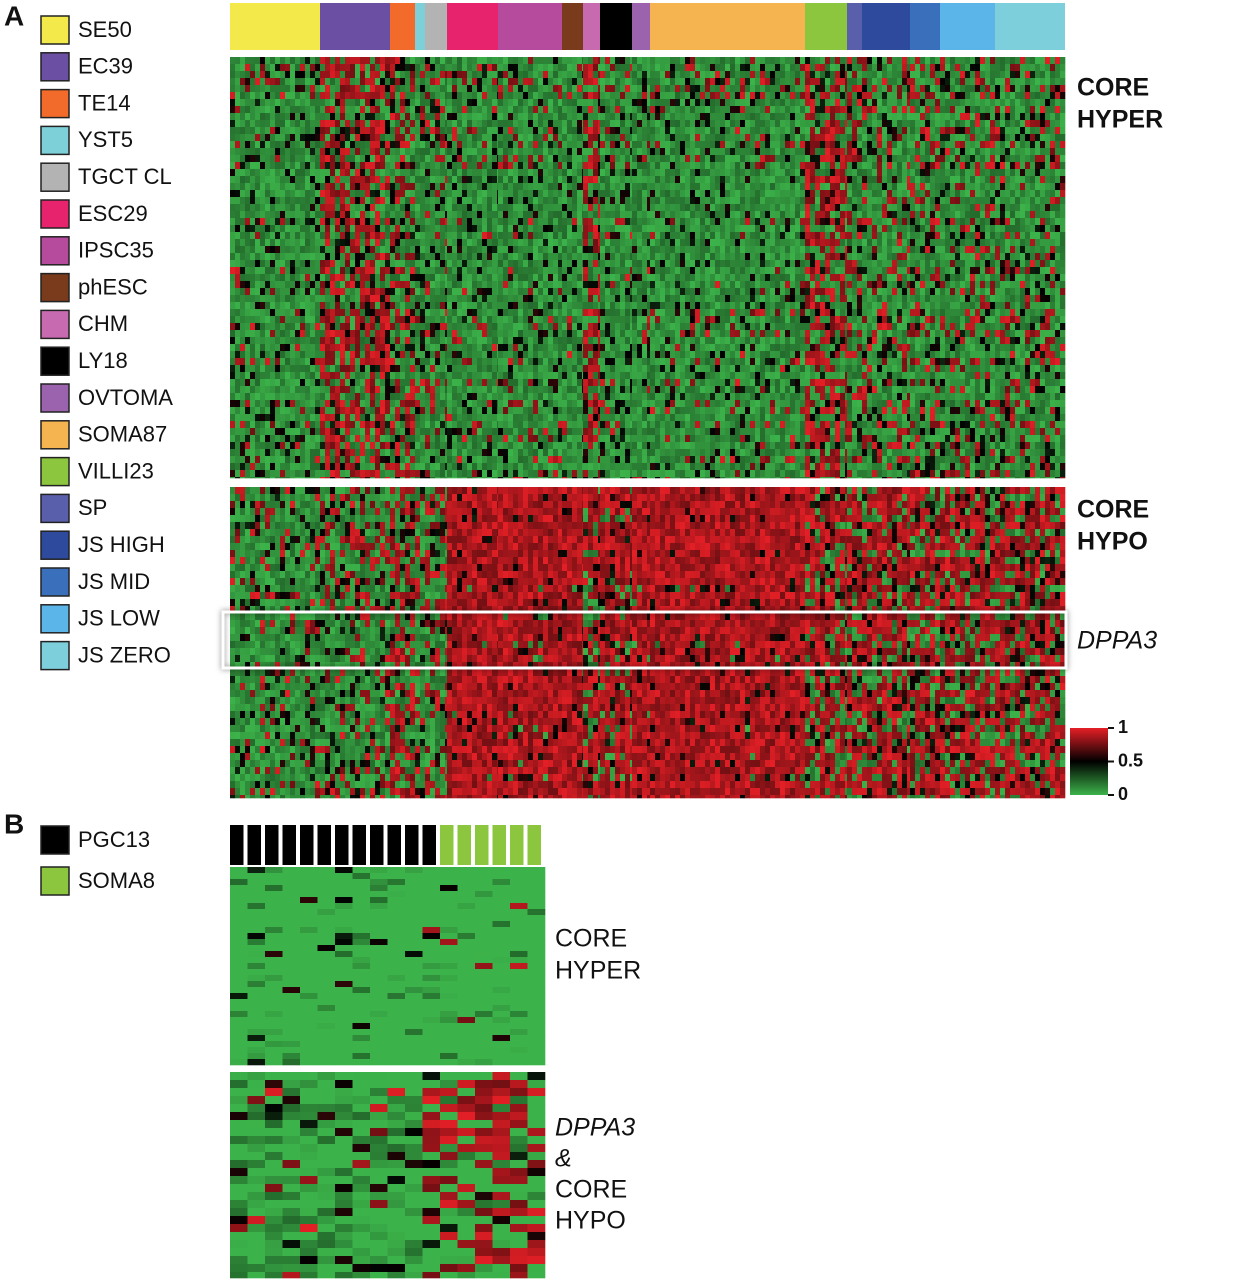 The image size is (1257, 1280). I want to click on sample-group-bar, so click(572, 26).